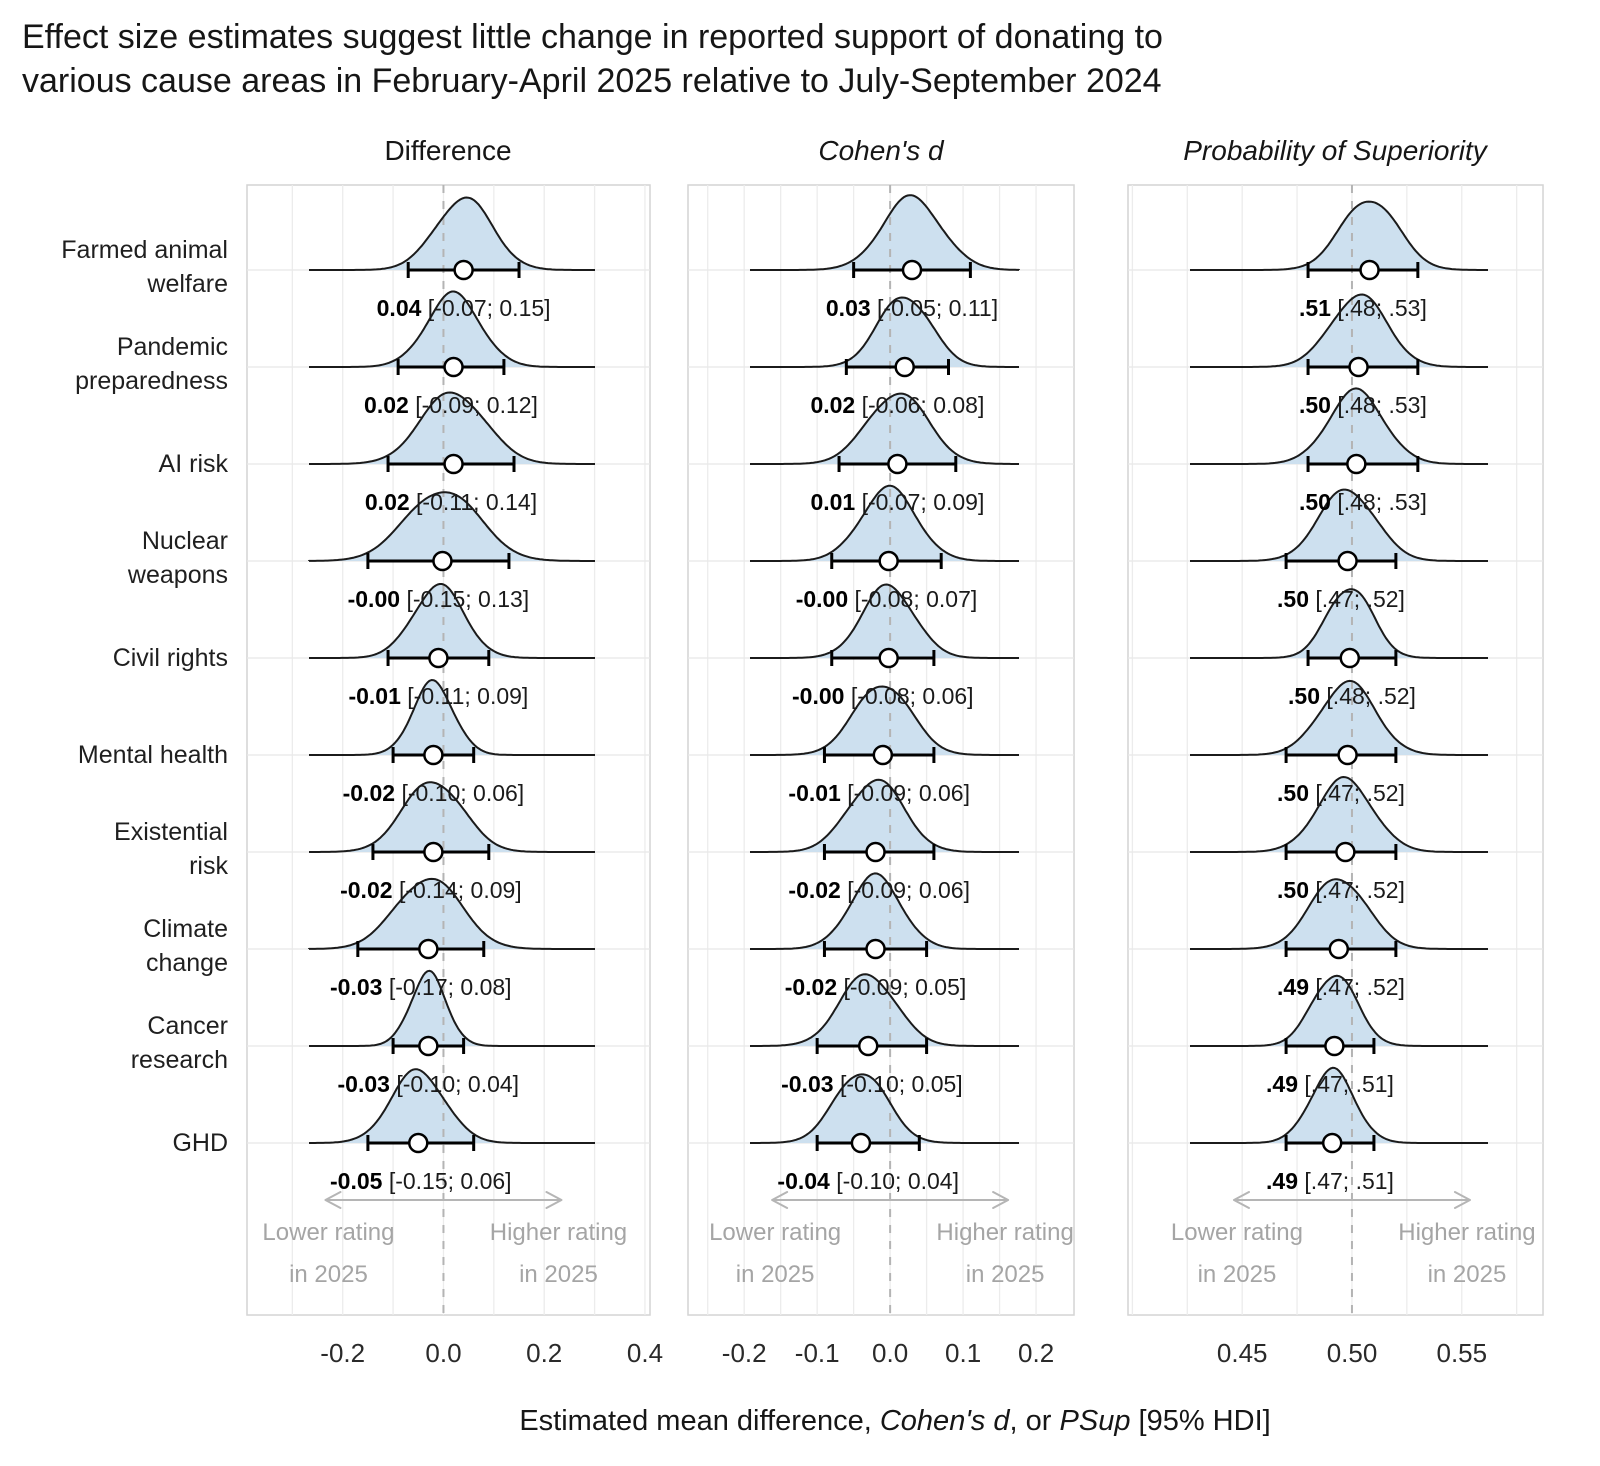 Image resolution: width=1600 pixels, height=1466 pixels. I want to click on estimate-label: .49 [.47; .52], so click(1341, 987).